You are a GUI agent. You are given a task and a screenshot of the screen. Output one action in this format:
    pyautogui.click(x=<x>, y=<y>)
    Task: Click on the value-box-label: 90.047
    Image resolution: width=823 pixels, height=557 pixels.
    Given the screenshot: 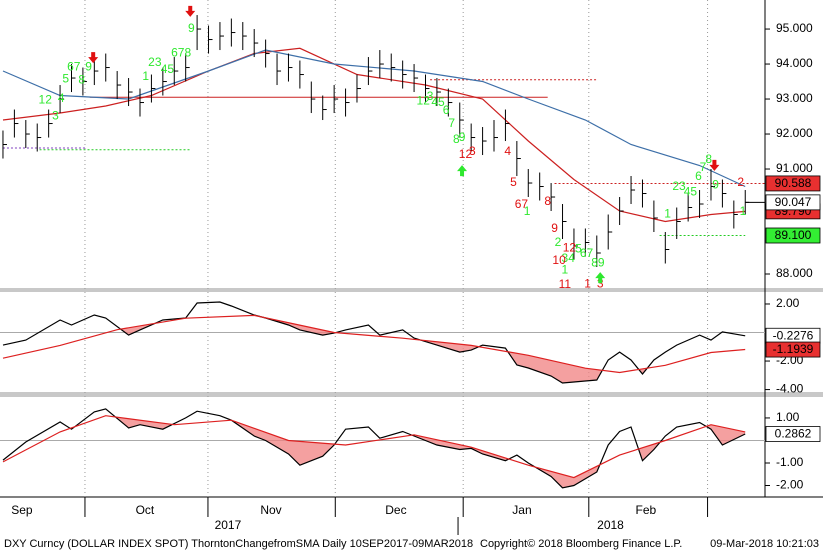 What is the action you would take?
    pyautogui.click(x=793, y=202)
    